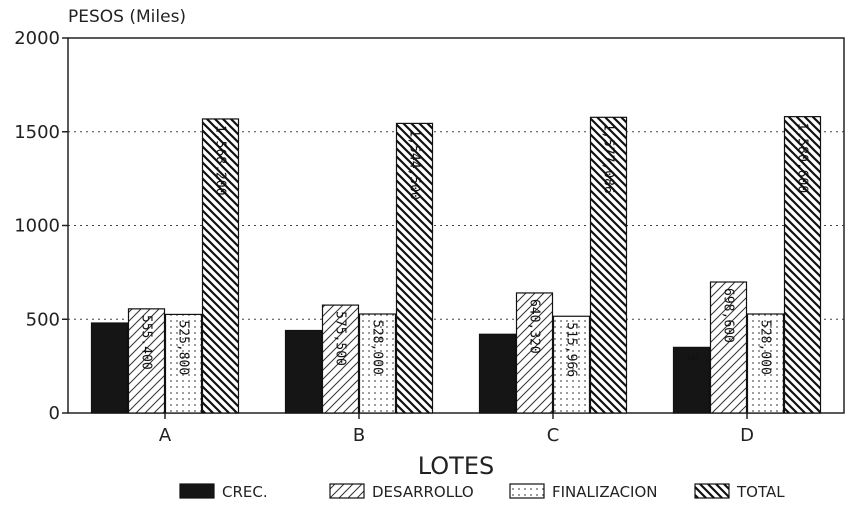 The height and width of the screenshot is (516, 852). I want to click on bar-finalizacion-b, so click(377, 363).